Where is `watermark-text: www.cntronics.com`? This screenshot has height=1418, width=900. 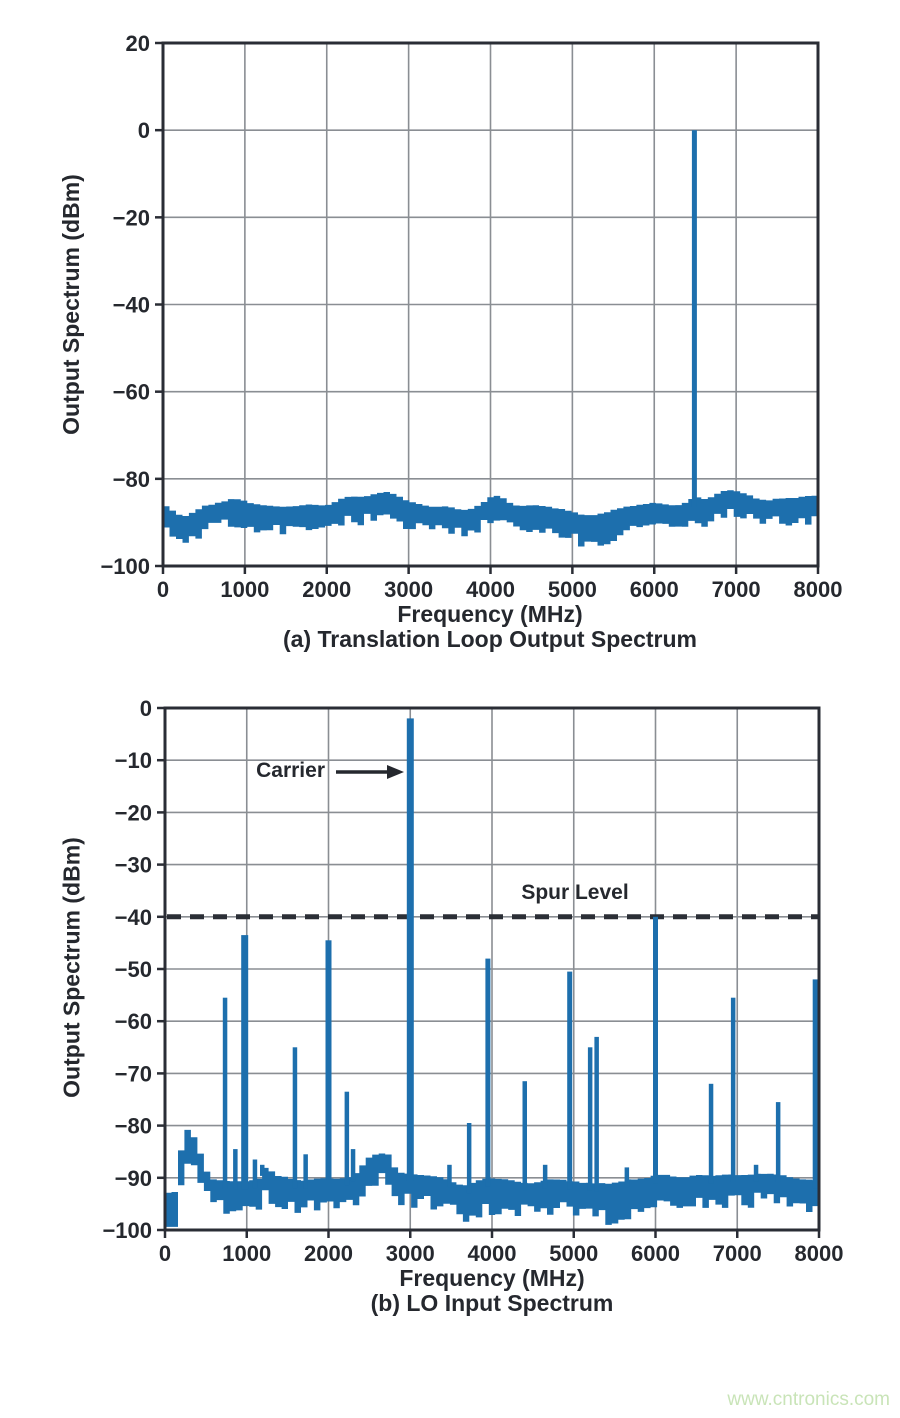
watermark-text: www.cntronics.com is located at coordinates (808, 1399).